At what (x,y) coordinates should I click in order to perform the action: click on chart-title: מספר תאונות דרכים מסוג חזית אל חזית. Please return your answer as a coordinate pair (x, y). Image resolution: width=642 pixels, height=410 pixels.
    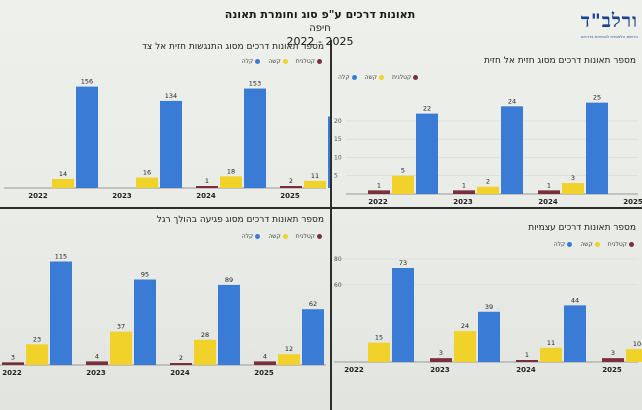
    Looking at the image, I should click on (559, 61).